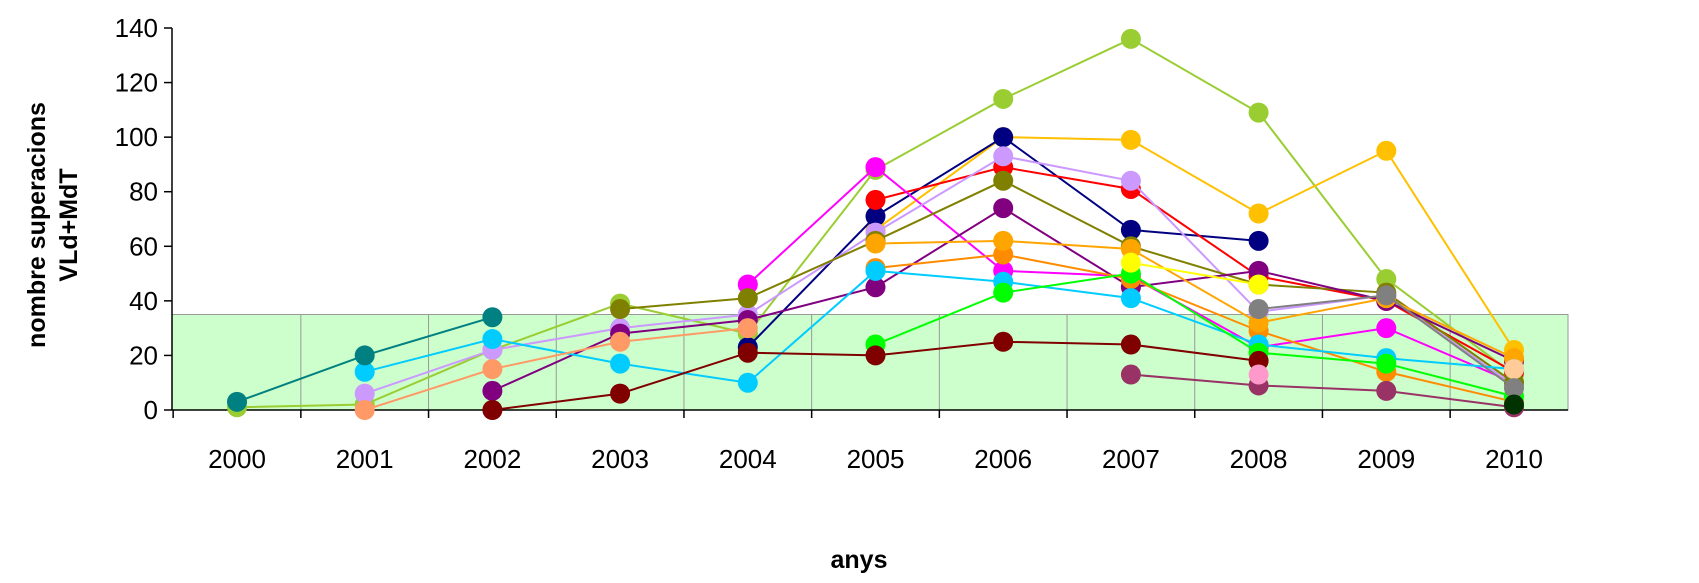 The image size is (1699, 583). Describe the element at coordinates (237, 459) in the screenshot. I see `x-tick-label: 2000` at that location.